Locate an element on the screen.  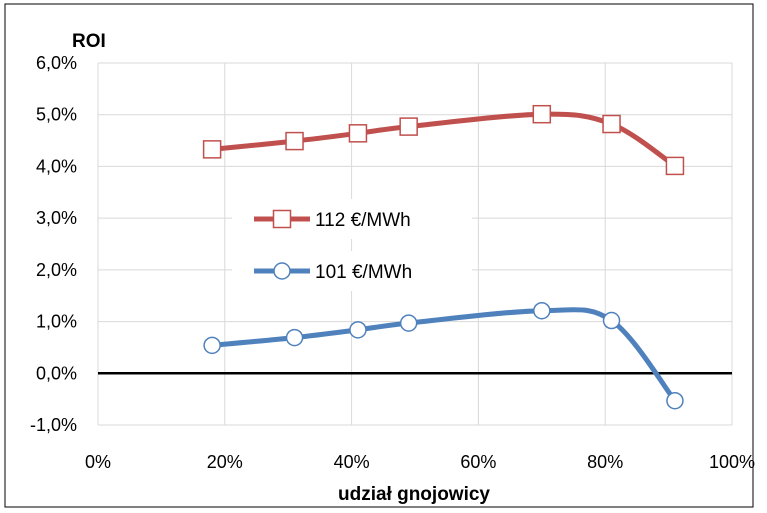
x-axis-title: udział gnojowicy is located at coordinates (414, 494).